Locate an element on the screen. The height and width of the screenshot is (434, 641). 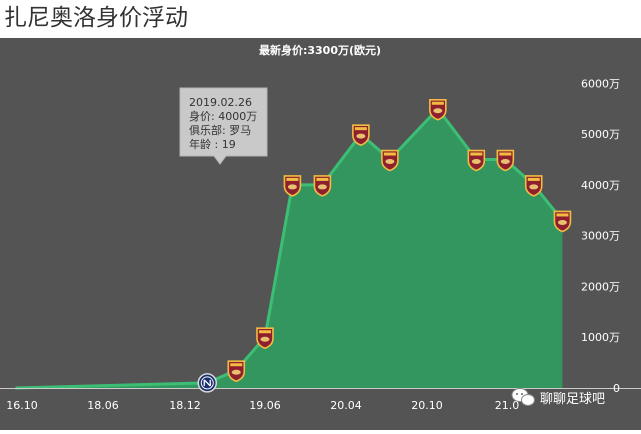
tooltip-club: 俱乐部: 罗马 is located at coordinates (220, 130).